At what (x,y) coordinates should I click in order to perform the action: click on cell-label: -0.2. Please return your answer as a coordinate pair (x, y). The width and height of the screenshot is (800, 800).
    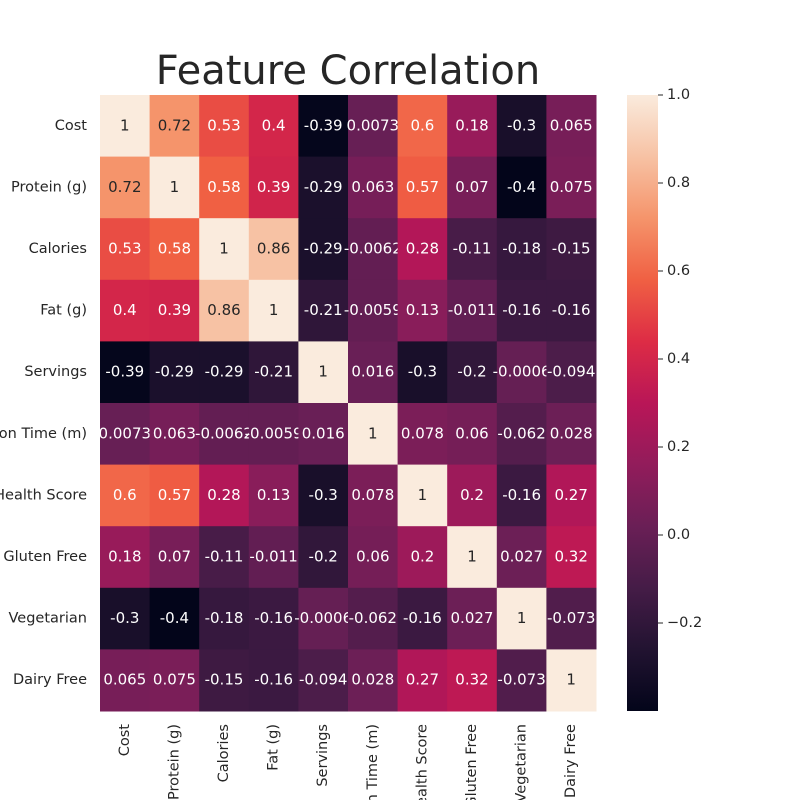
    Looking at the image, I should click on (471, 372).